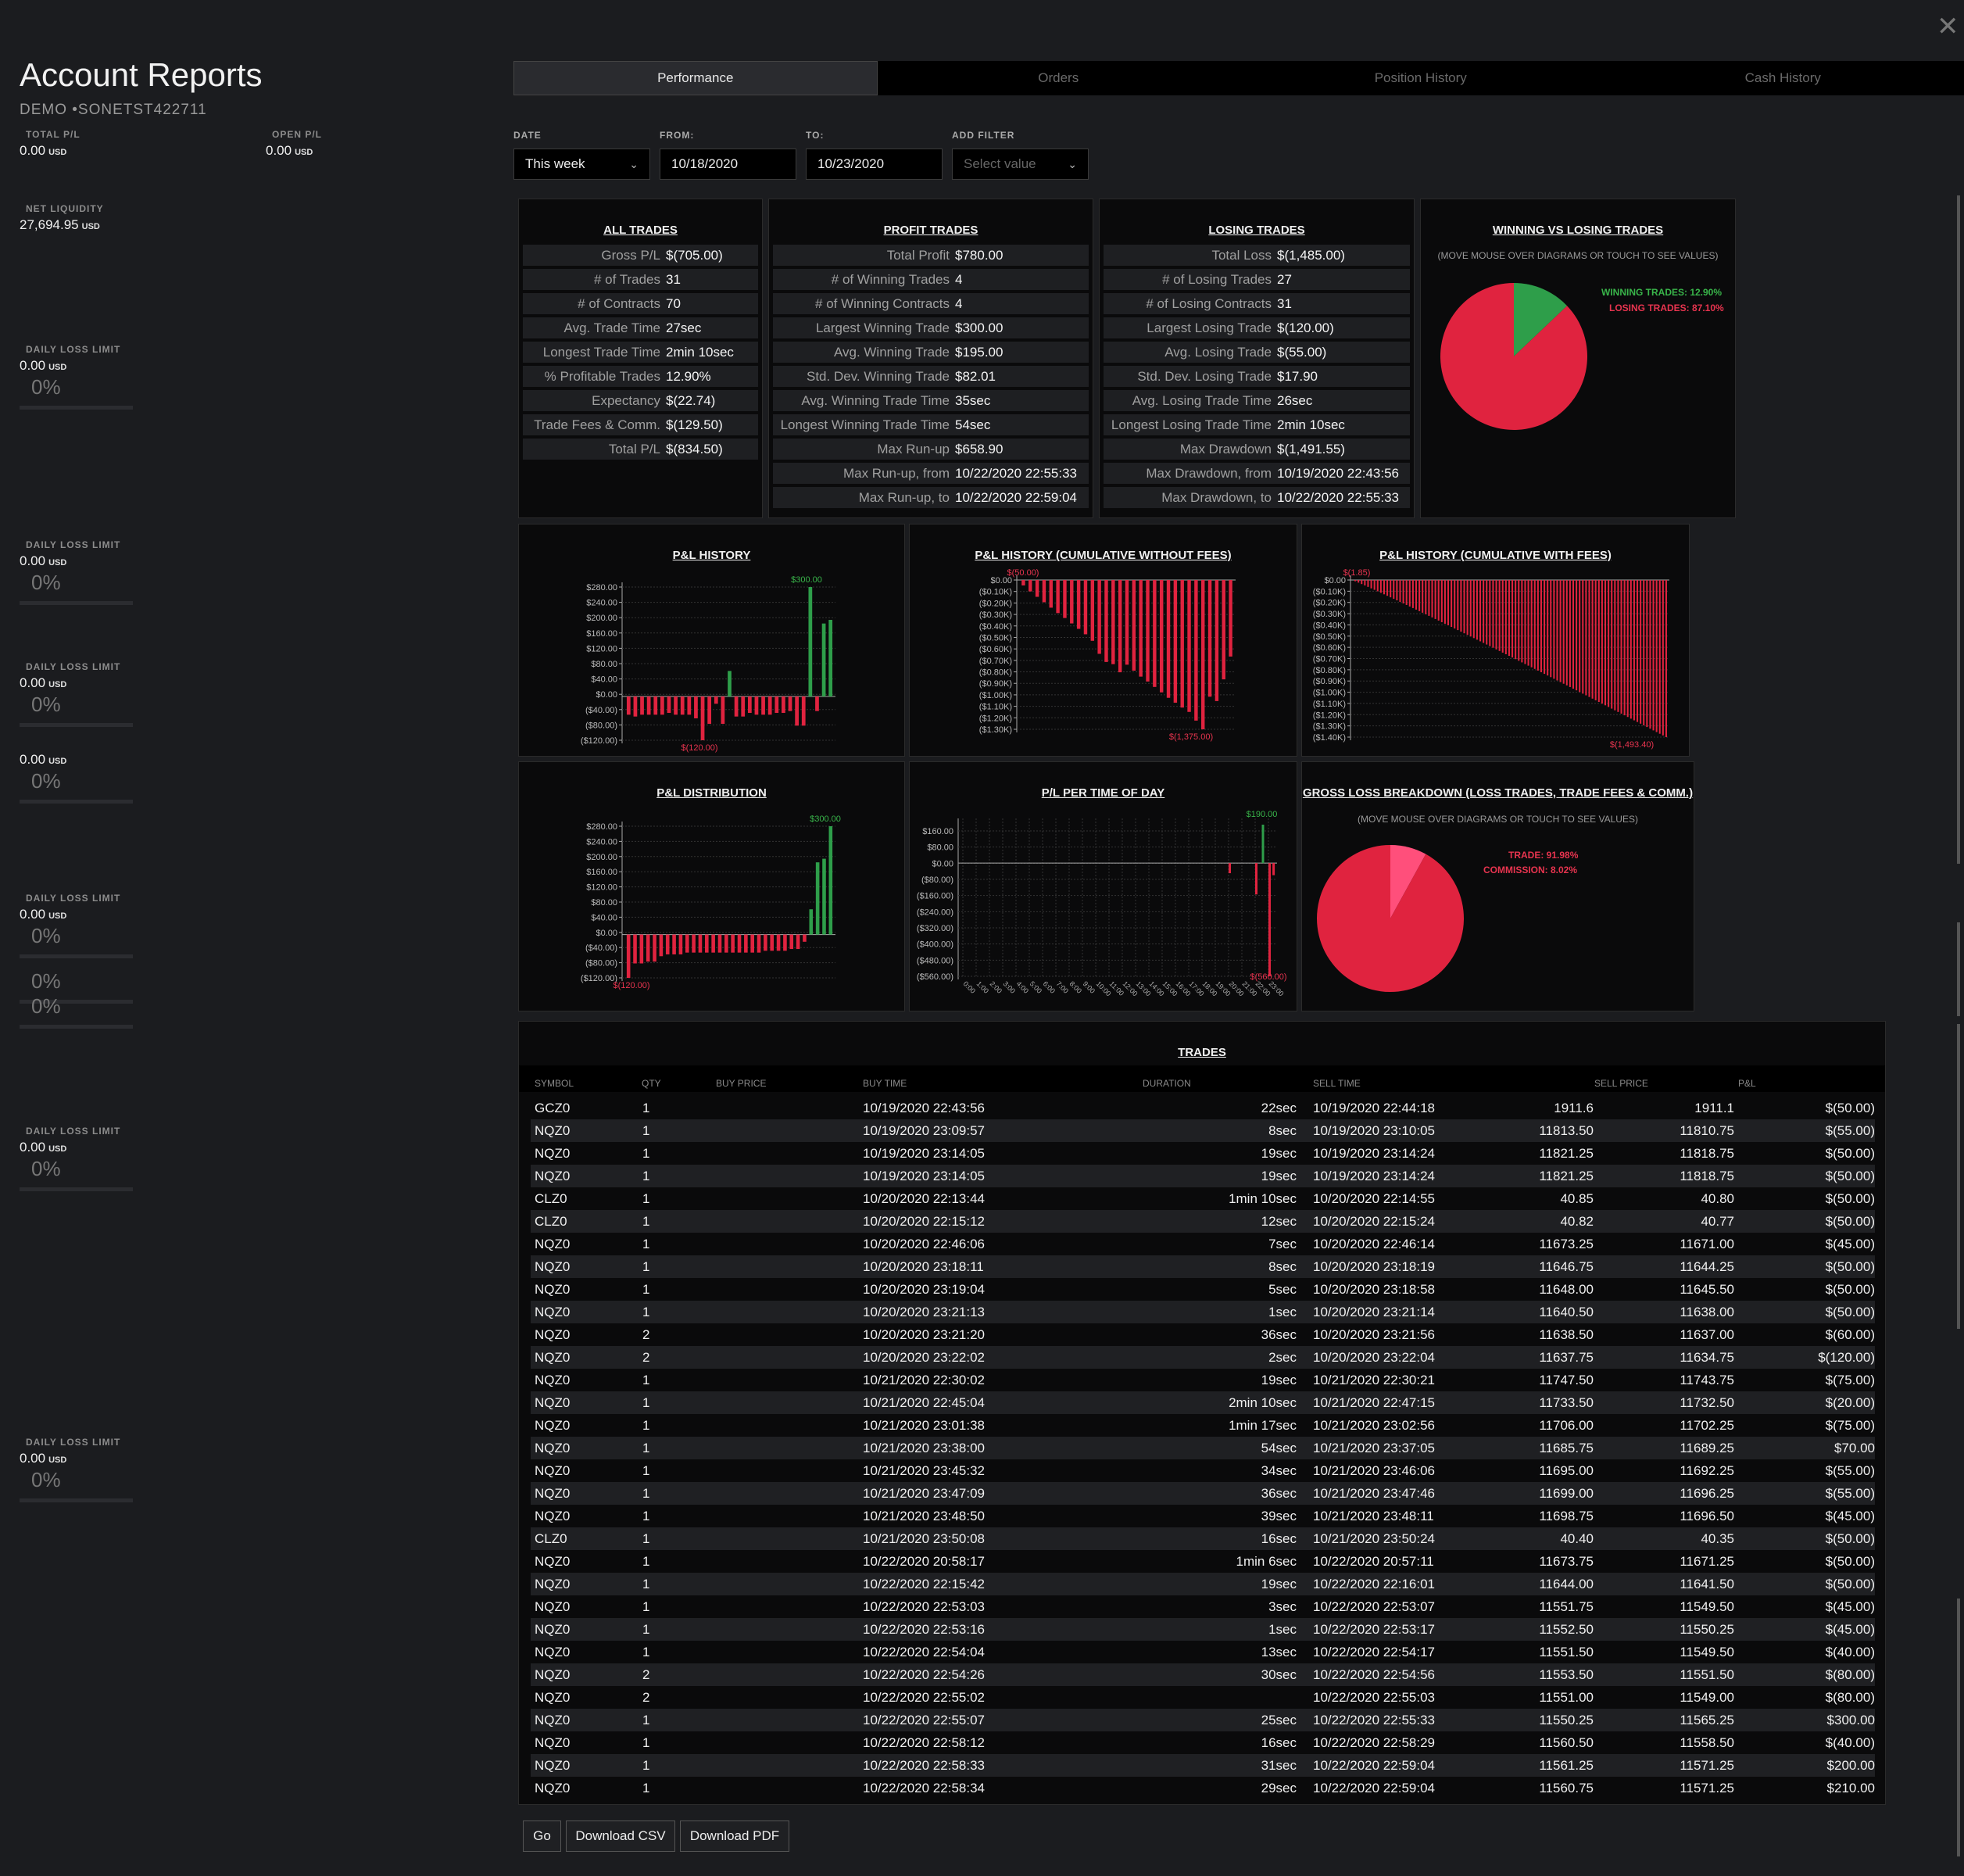  I want to click on column-header: BUY TIME, so click(885, 1083).